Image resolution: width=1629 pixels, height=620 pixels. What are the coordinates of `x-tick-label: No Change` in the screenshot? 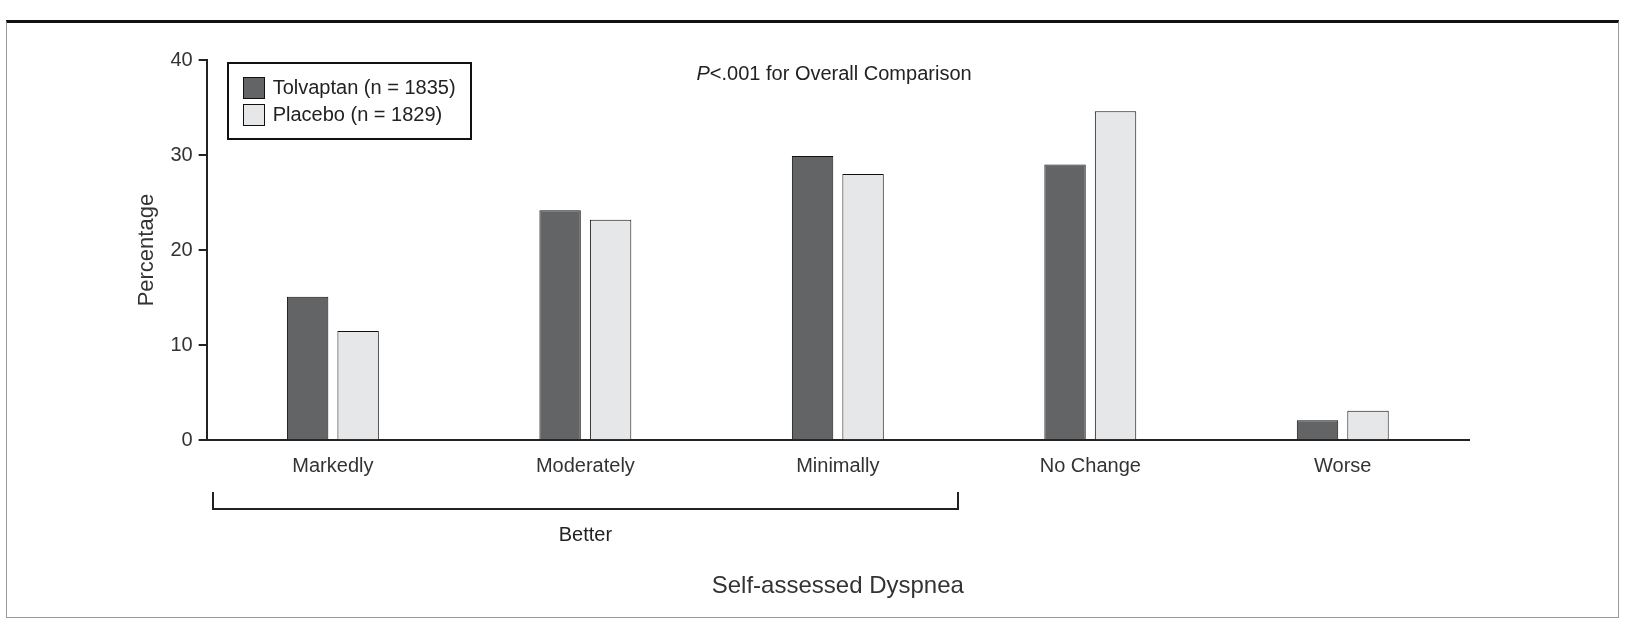 It's located at (1090, 464).